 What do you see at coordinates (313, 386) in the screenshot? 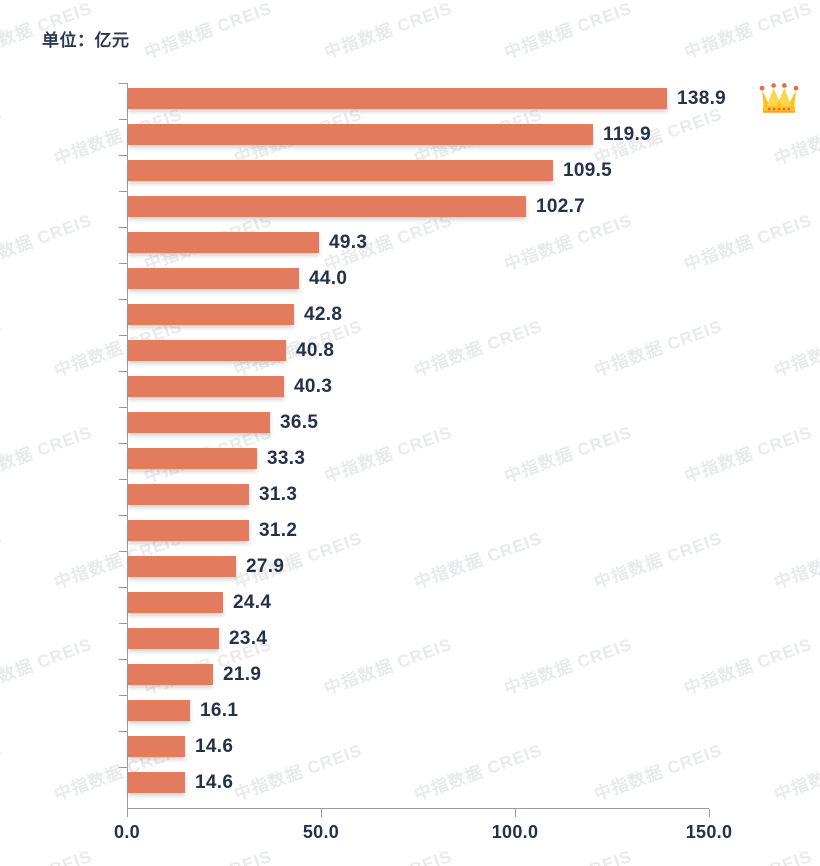
I see `bar-value-label: 40.3` at bounding box center [313, 386].